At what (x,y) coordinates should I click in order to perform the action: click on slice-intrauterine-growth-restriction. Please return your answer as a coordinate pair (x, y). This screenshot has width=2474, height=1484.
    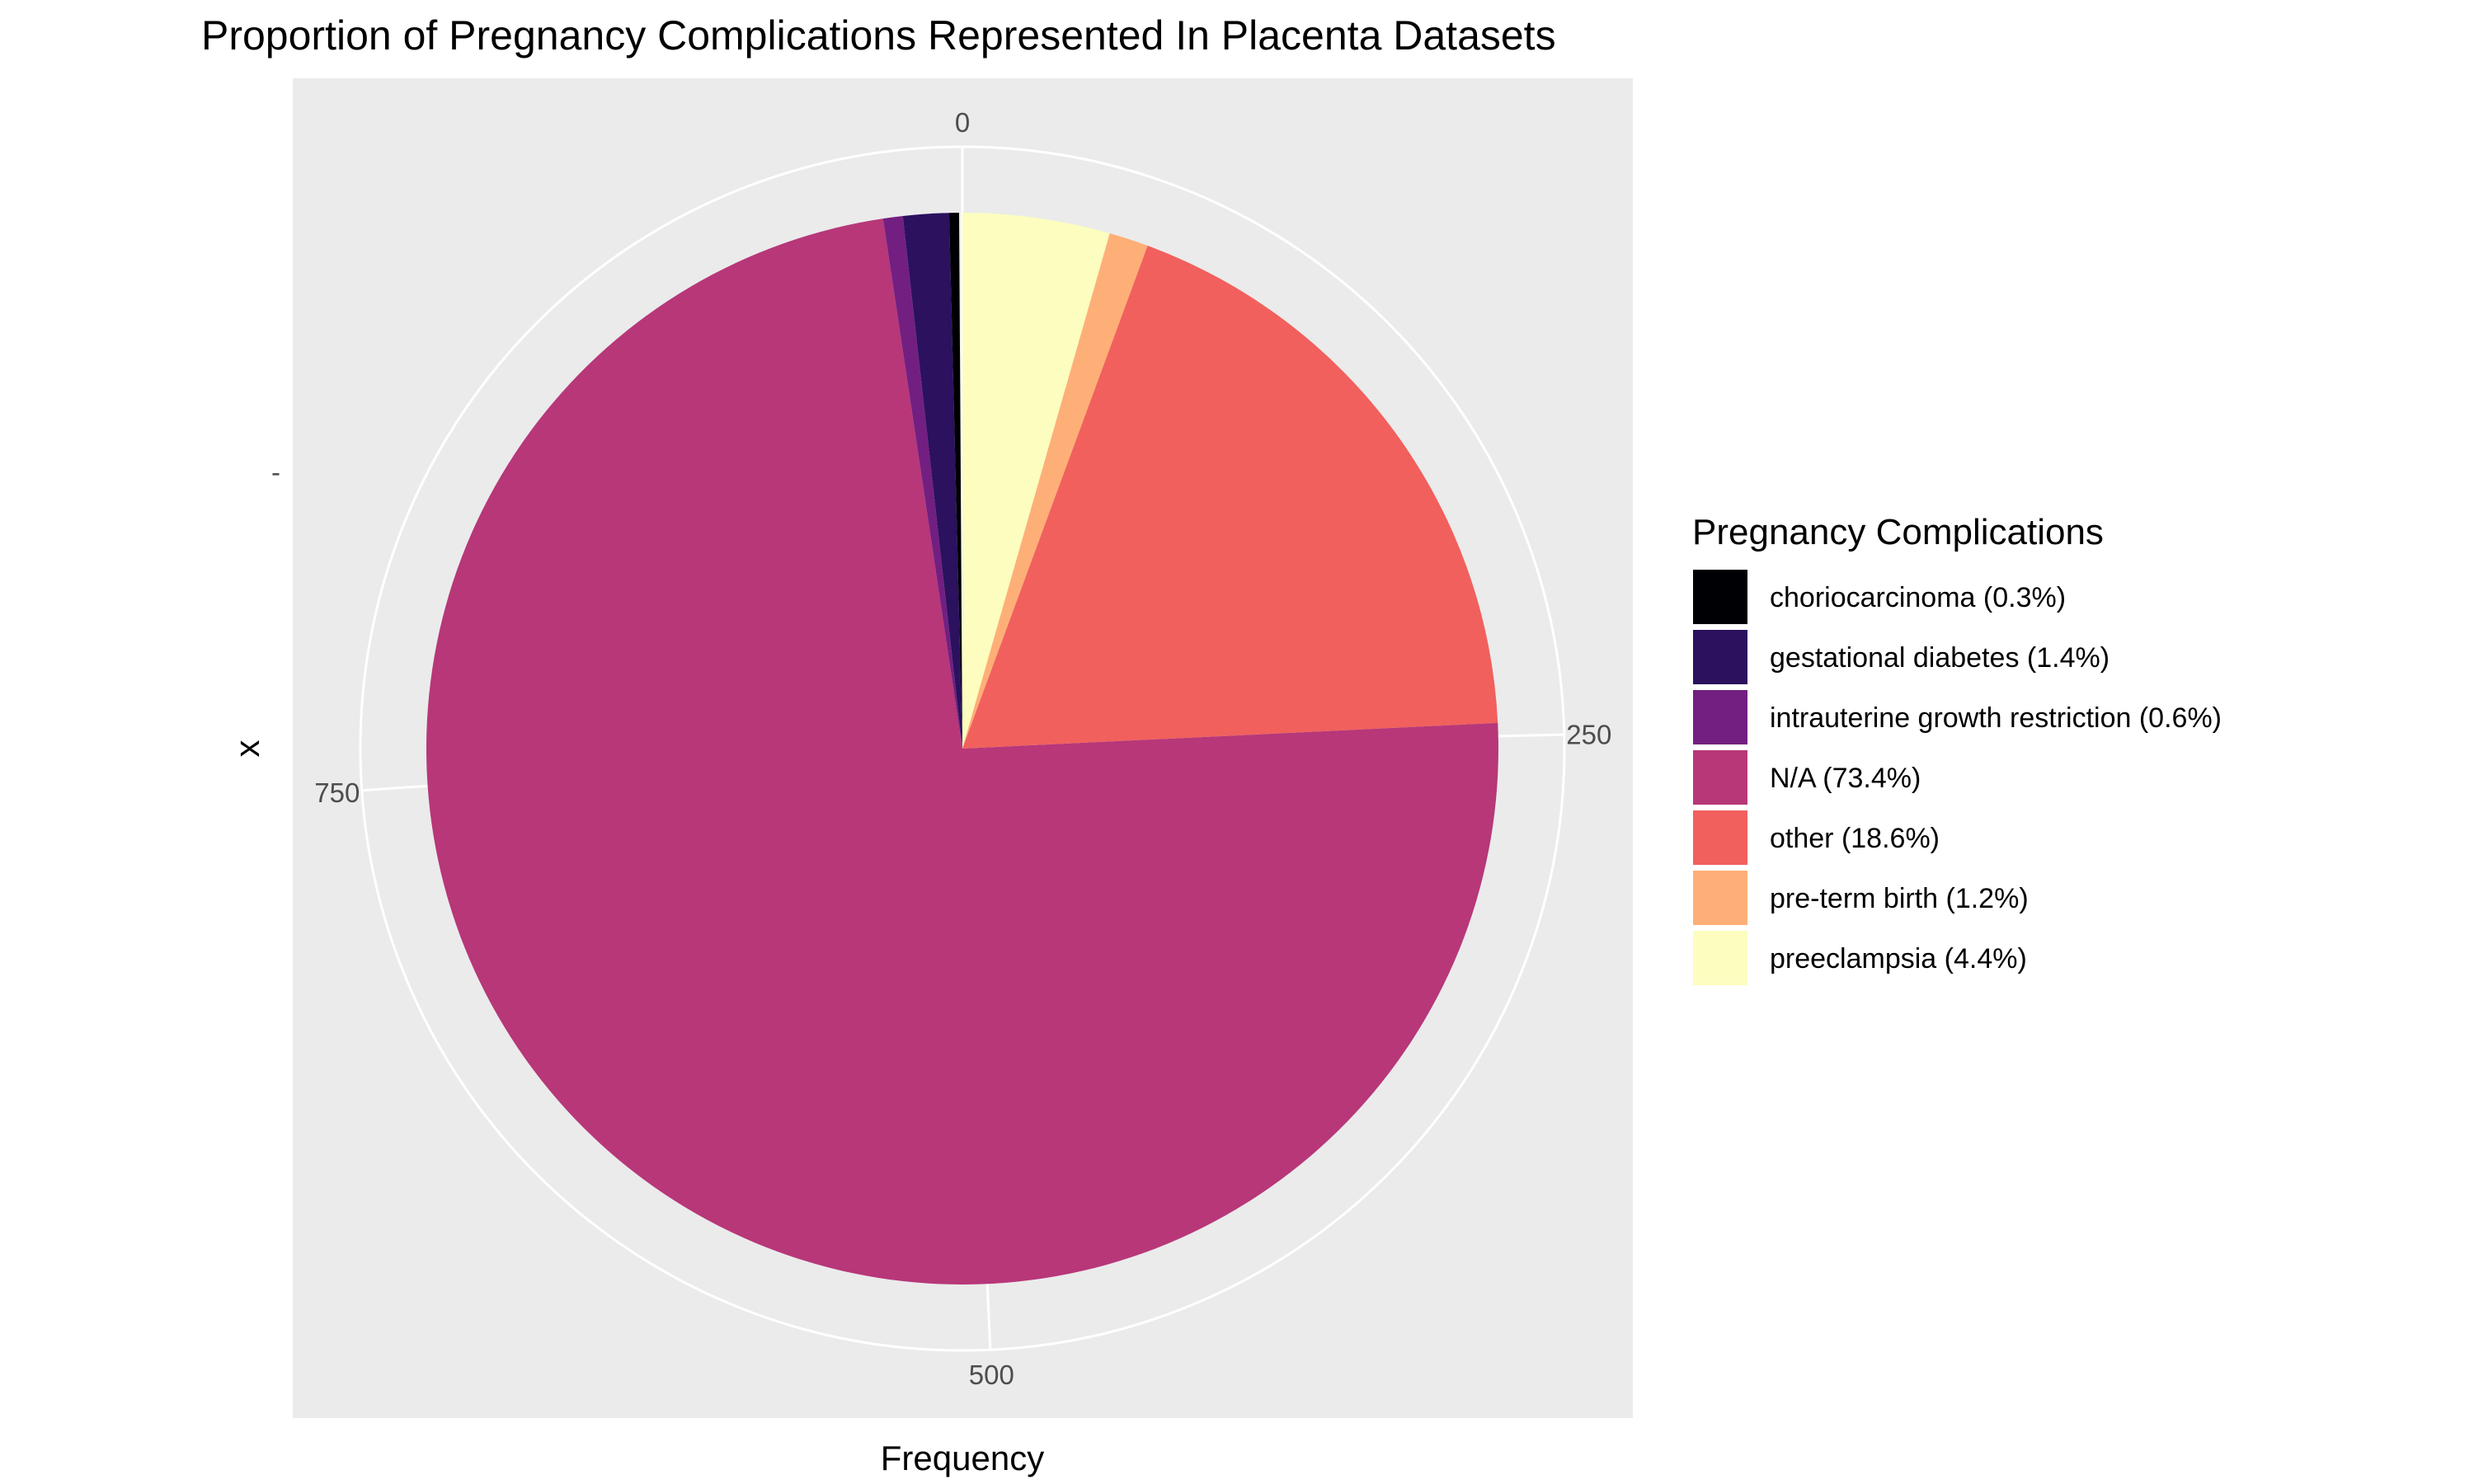
    Looking at the image, I should click on (922, 482).